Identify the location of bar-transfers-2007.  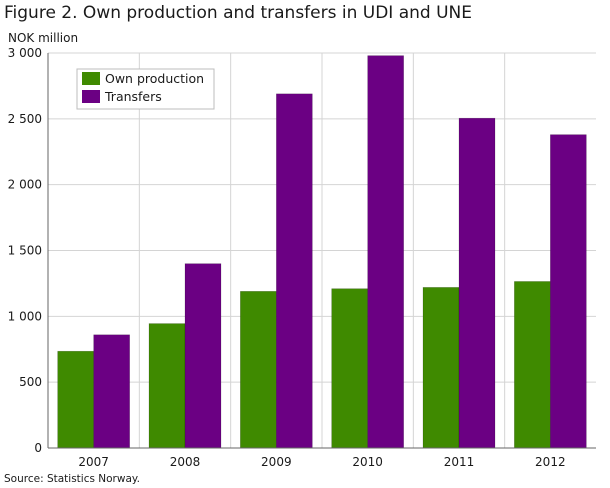
(111, 391).